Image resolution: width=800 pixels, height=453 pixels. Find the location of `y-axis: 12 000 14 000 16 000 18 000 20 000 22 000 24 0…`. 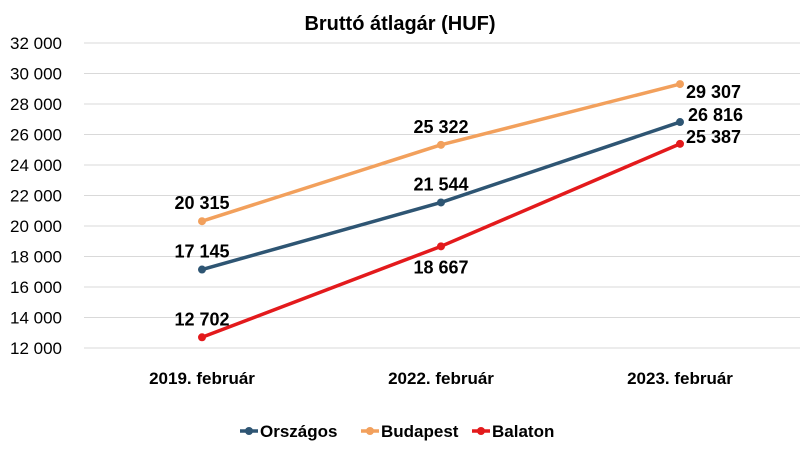

y-axis: 12 000 14 000 16 000 18 000 20 000 22 000 24 0… is located at coordinates (36, 196).